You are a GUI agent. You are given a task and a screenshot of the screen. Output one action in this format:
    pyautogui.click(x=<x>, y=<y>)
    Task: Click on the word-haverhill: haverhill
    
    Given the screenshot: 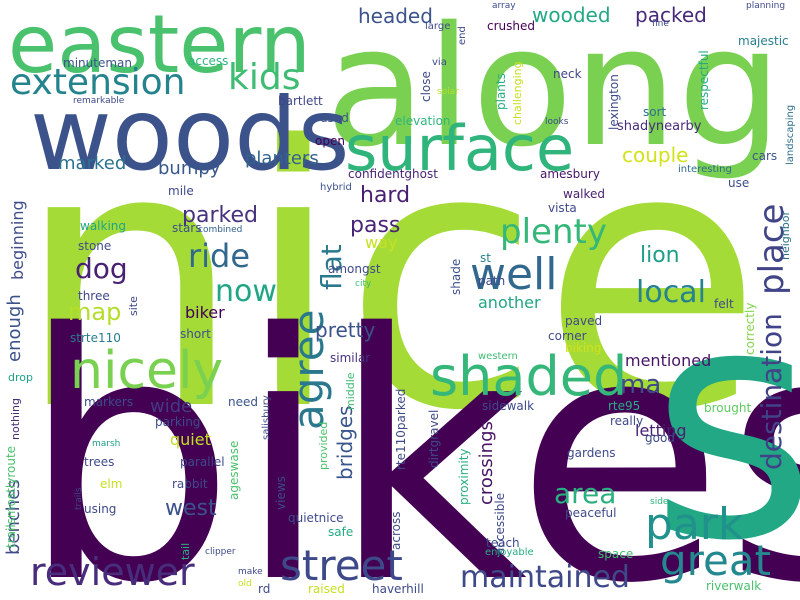 What is the action you would take?
    pyautogui.click(x=398, y=589)
    